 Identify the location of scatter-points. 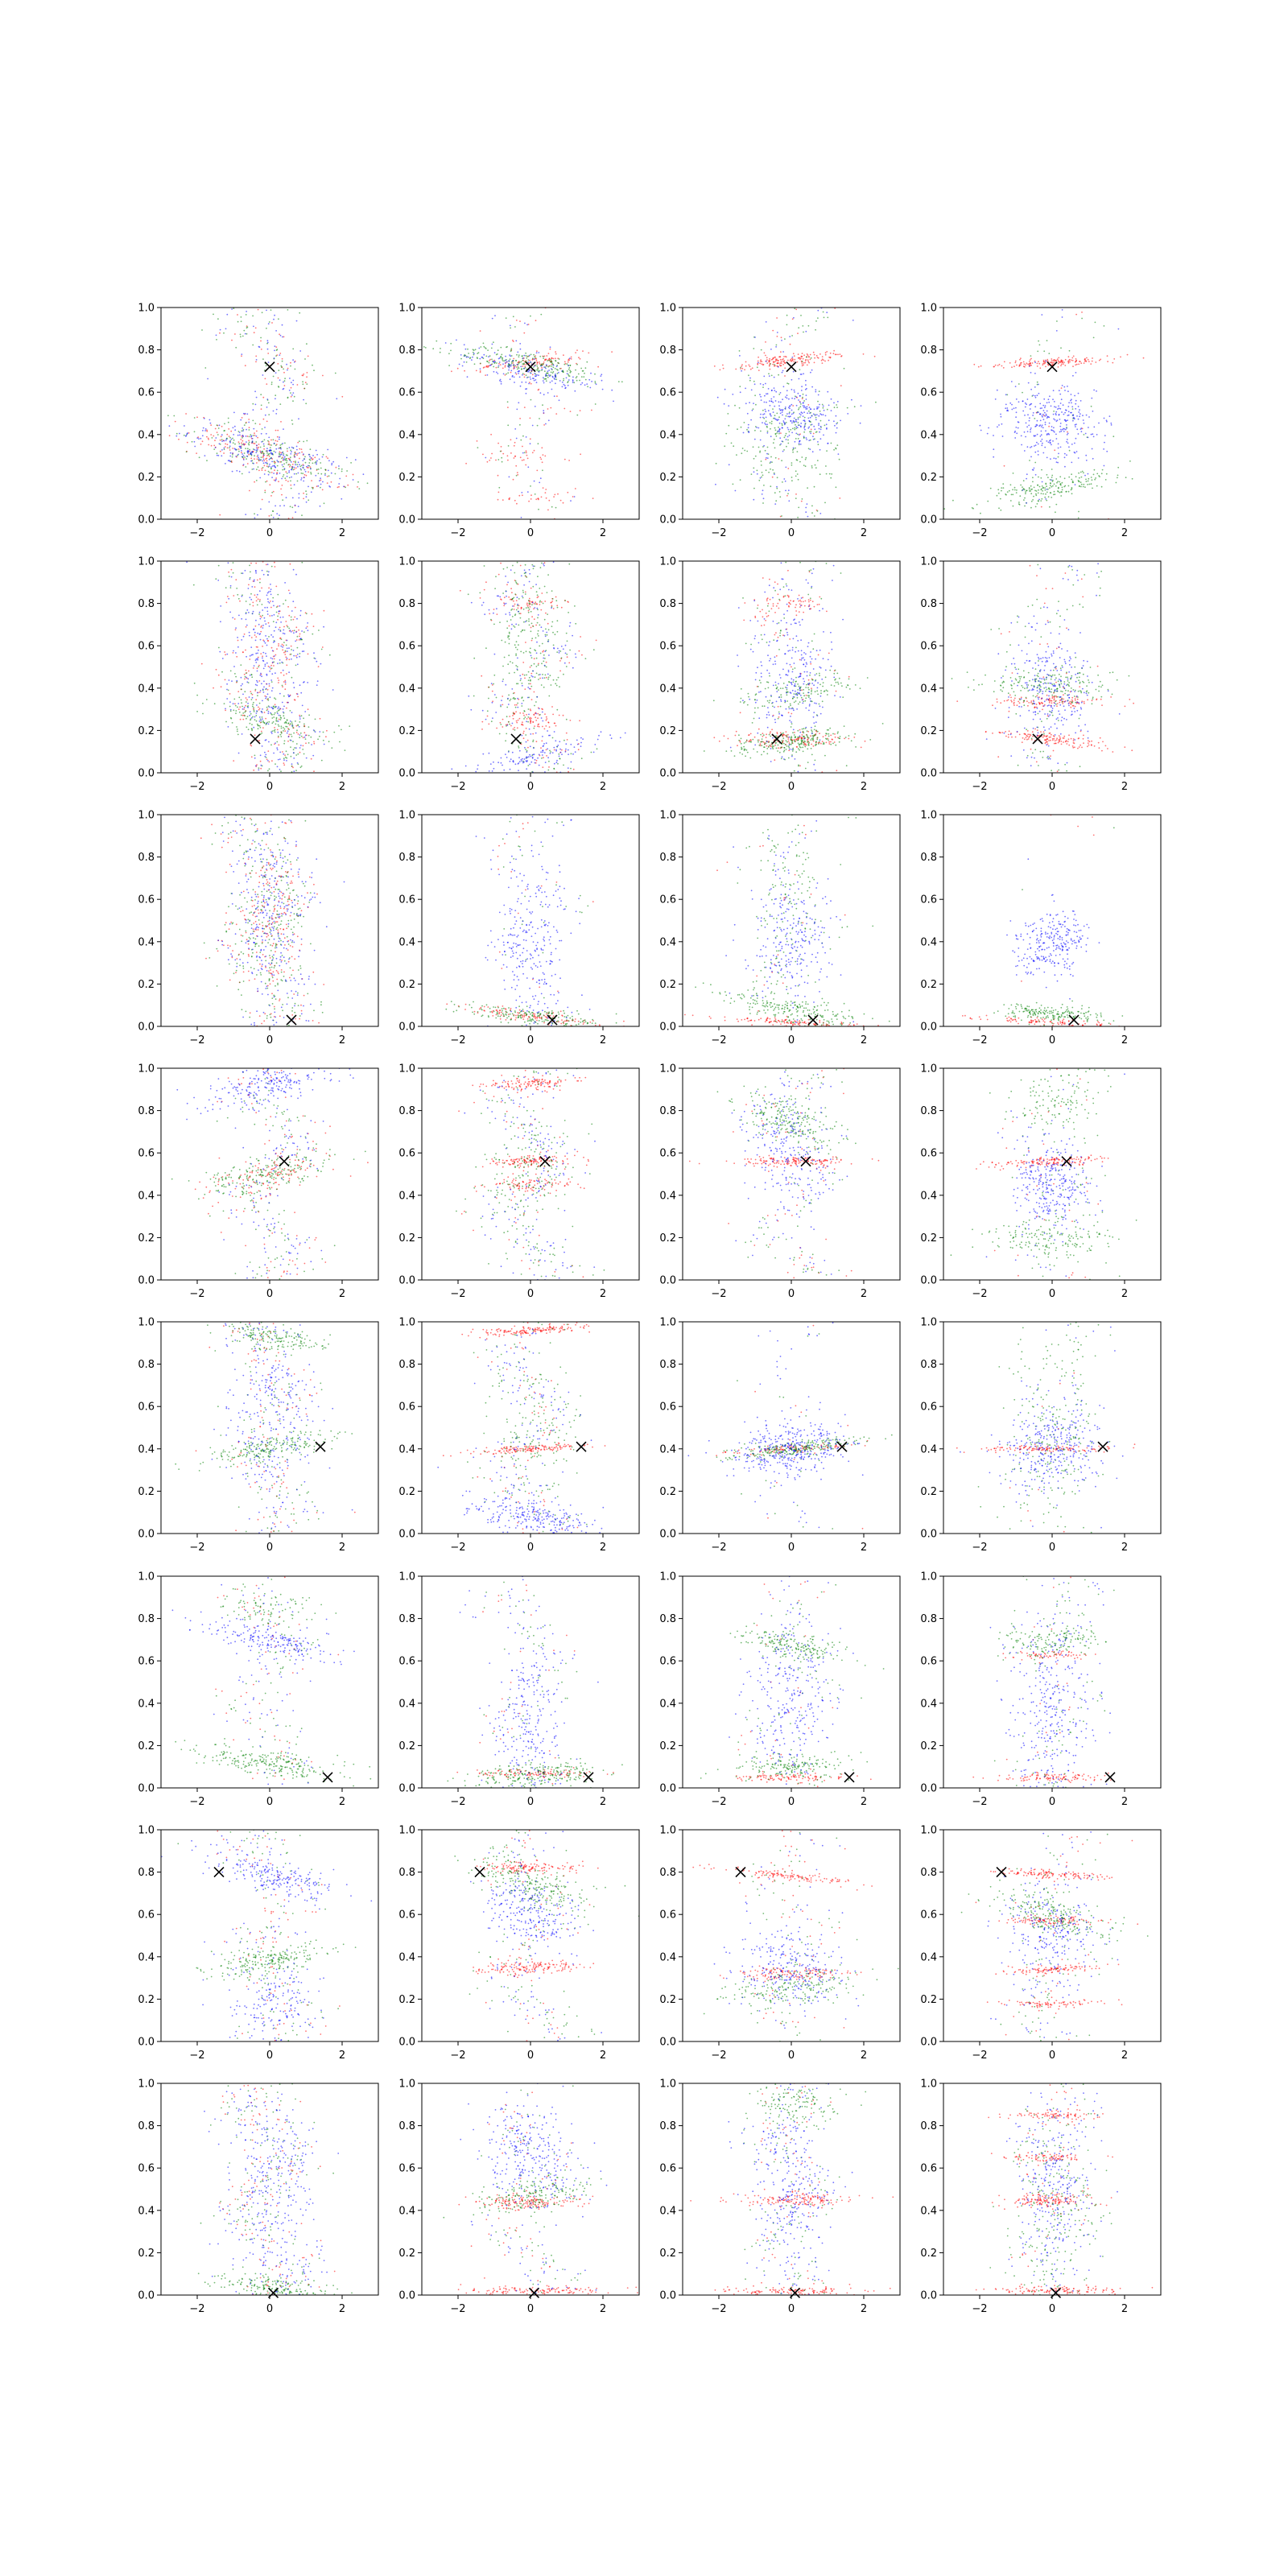
(538, 667).